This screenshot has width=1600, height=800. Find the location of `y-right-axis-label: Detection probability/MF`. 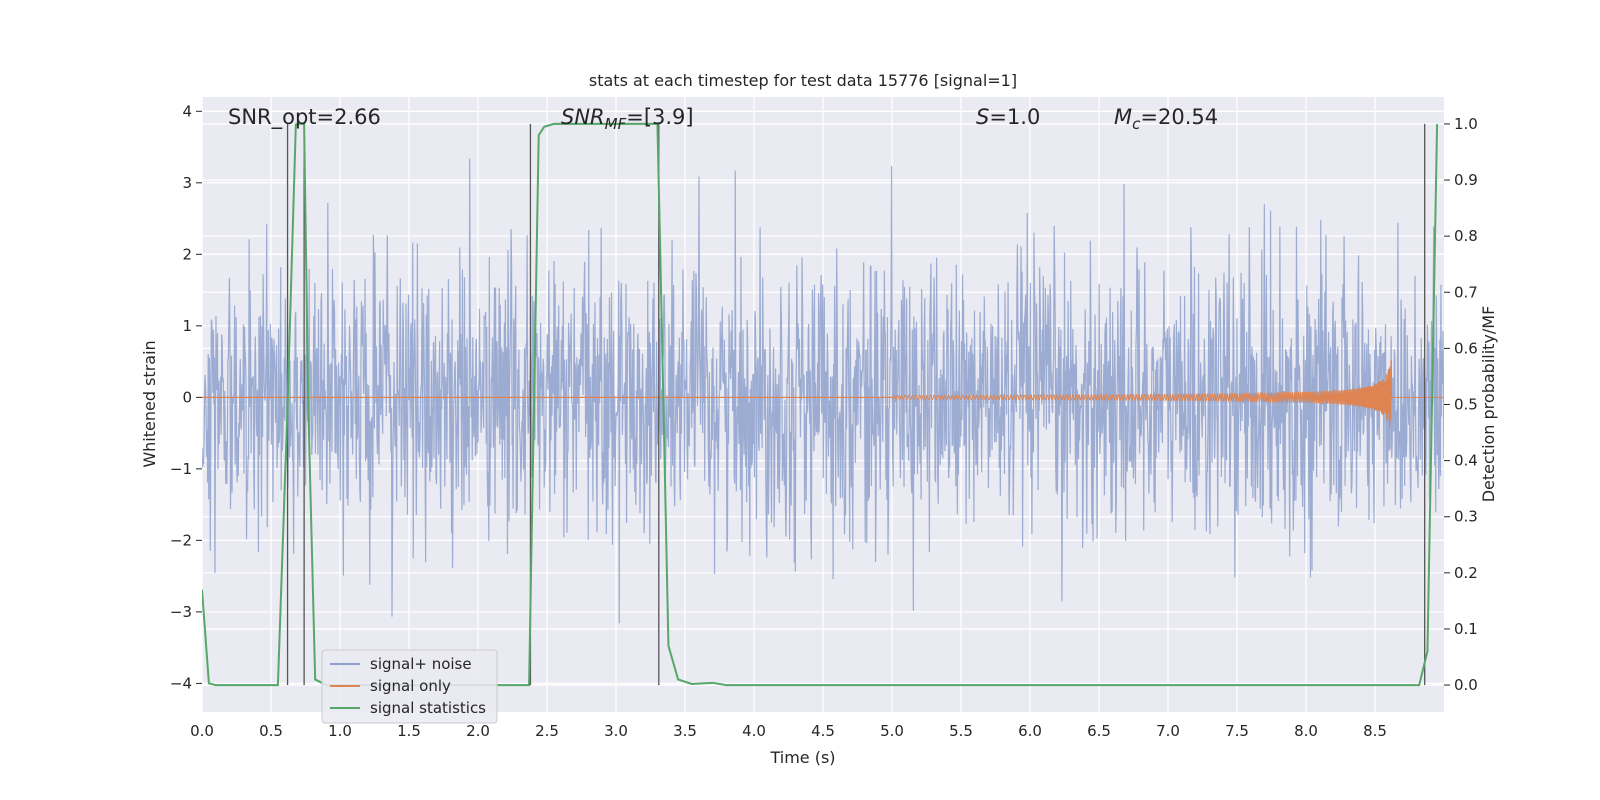

y-right-axis-label: Detection probability/MF is located at coordinates (1488, 404).